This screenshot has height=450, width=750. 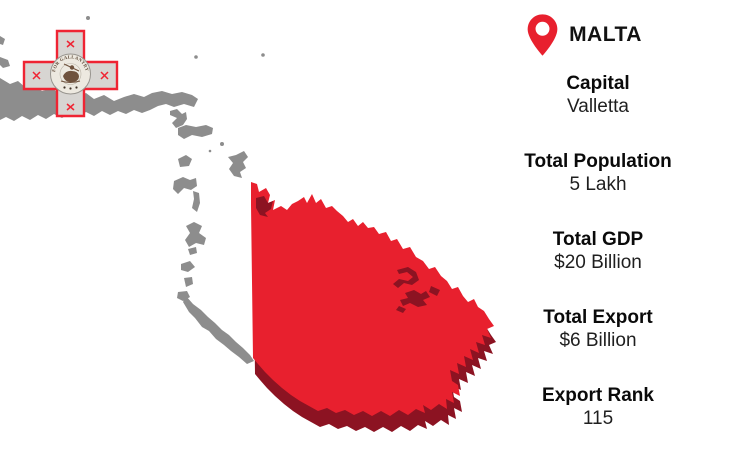 I want to click on stat-value: Valletta, so click(x=598, y=106).